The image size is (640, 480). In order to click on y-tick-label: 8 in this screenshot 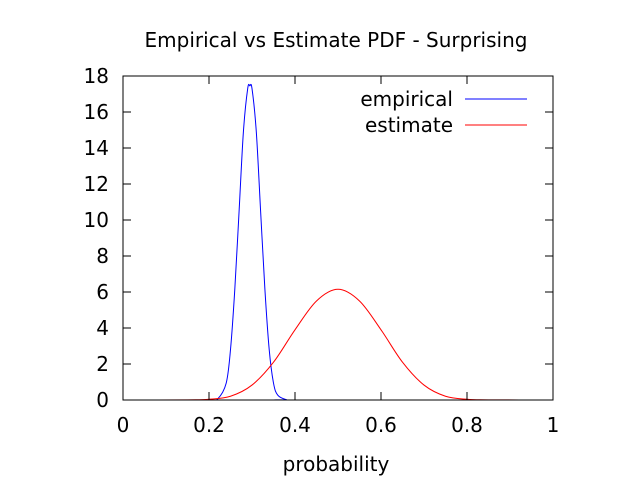, I will do `click(102, 256)`.